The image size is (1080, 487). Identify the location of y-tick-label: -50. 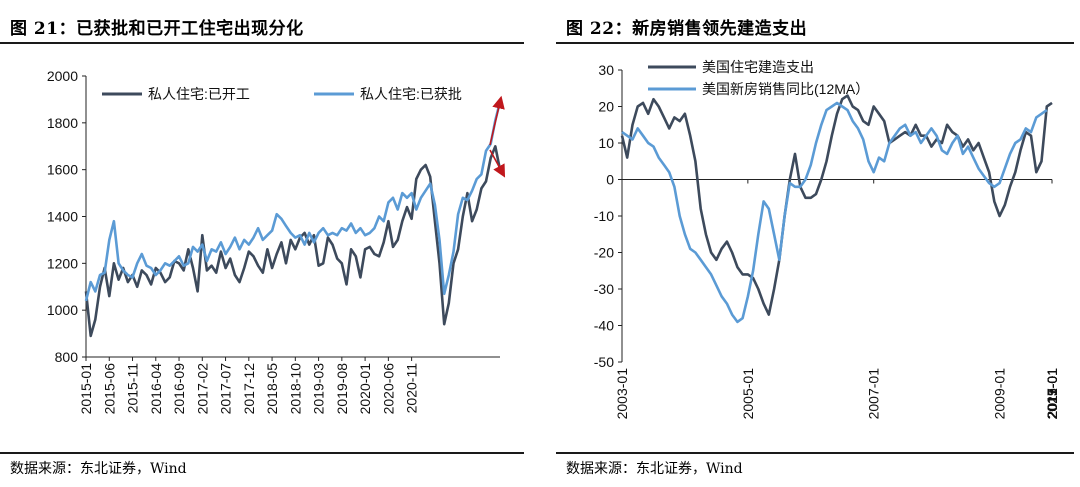
(604, 362).